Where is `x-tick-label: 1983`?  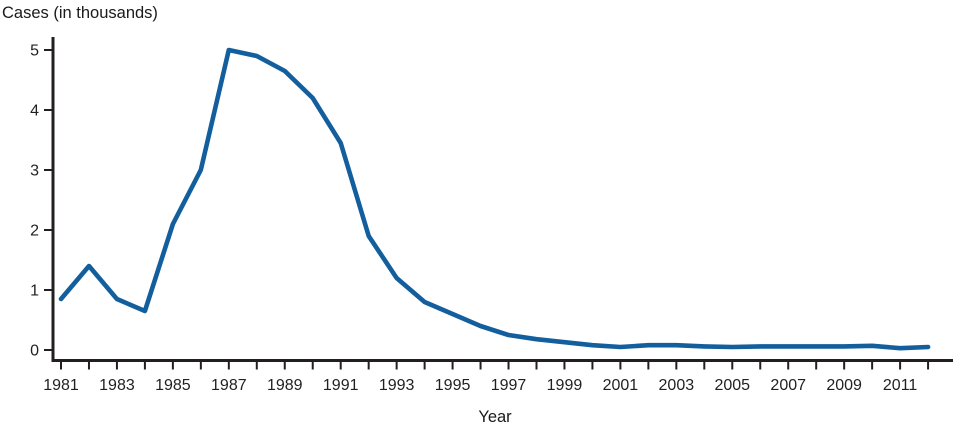 x-tick-label: 1983 is located at coordinates (117, 385).